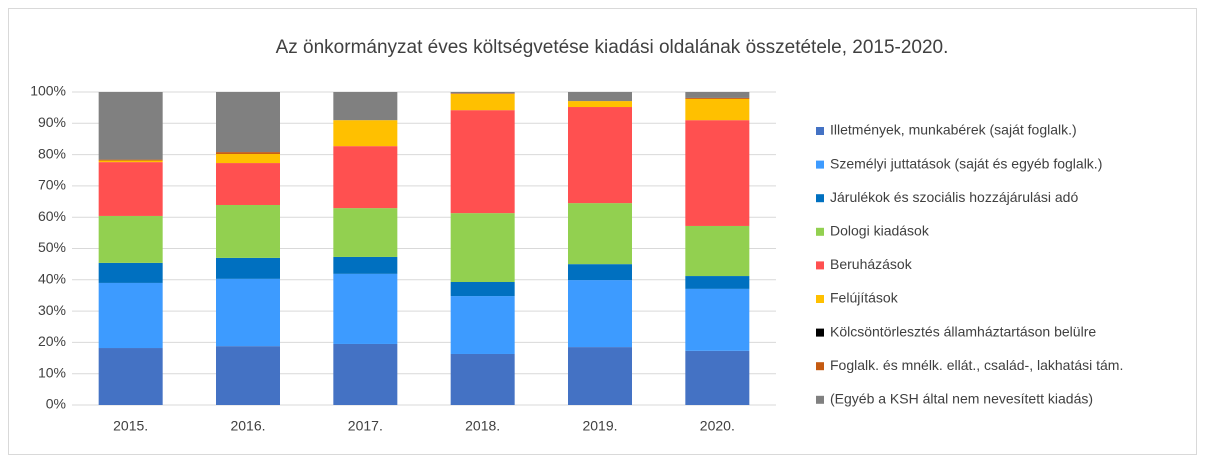 This screenshot has height=468, width=1205. What do you see at coordinates (56, 404) in the screenshot?
I see `y-tick-label: 0%` at bounding box center [56, 404].